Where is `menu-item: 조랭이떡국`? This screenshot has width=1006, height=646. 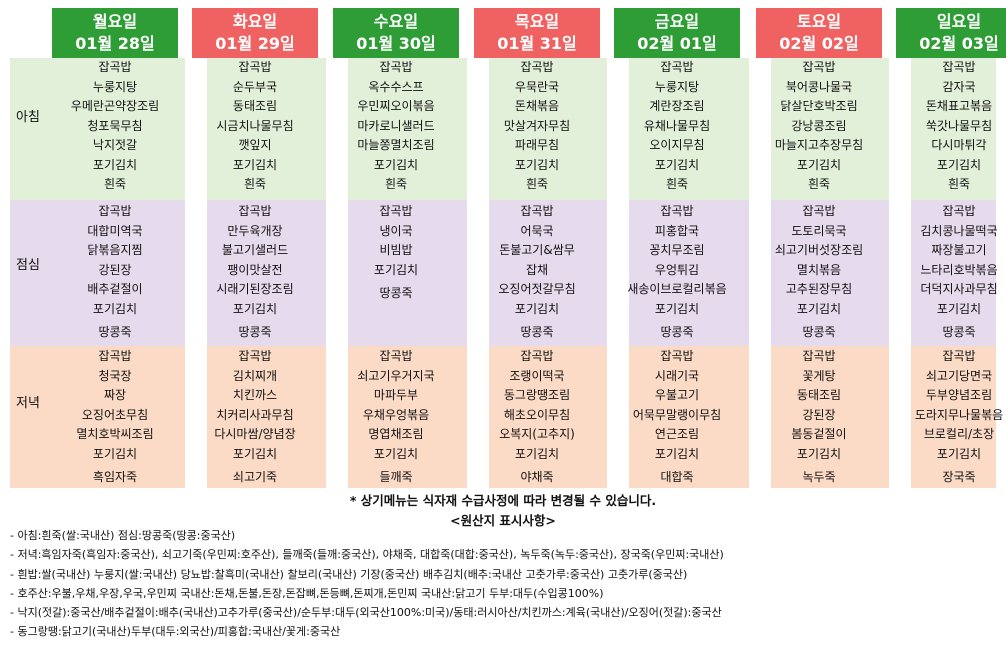 menu-item: 조랭이떡국 is located at coordinates (537, 375).